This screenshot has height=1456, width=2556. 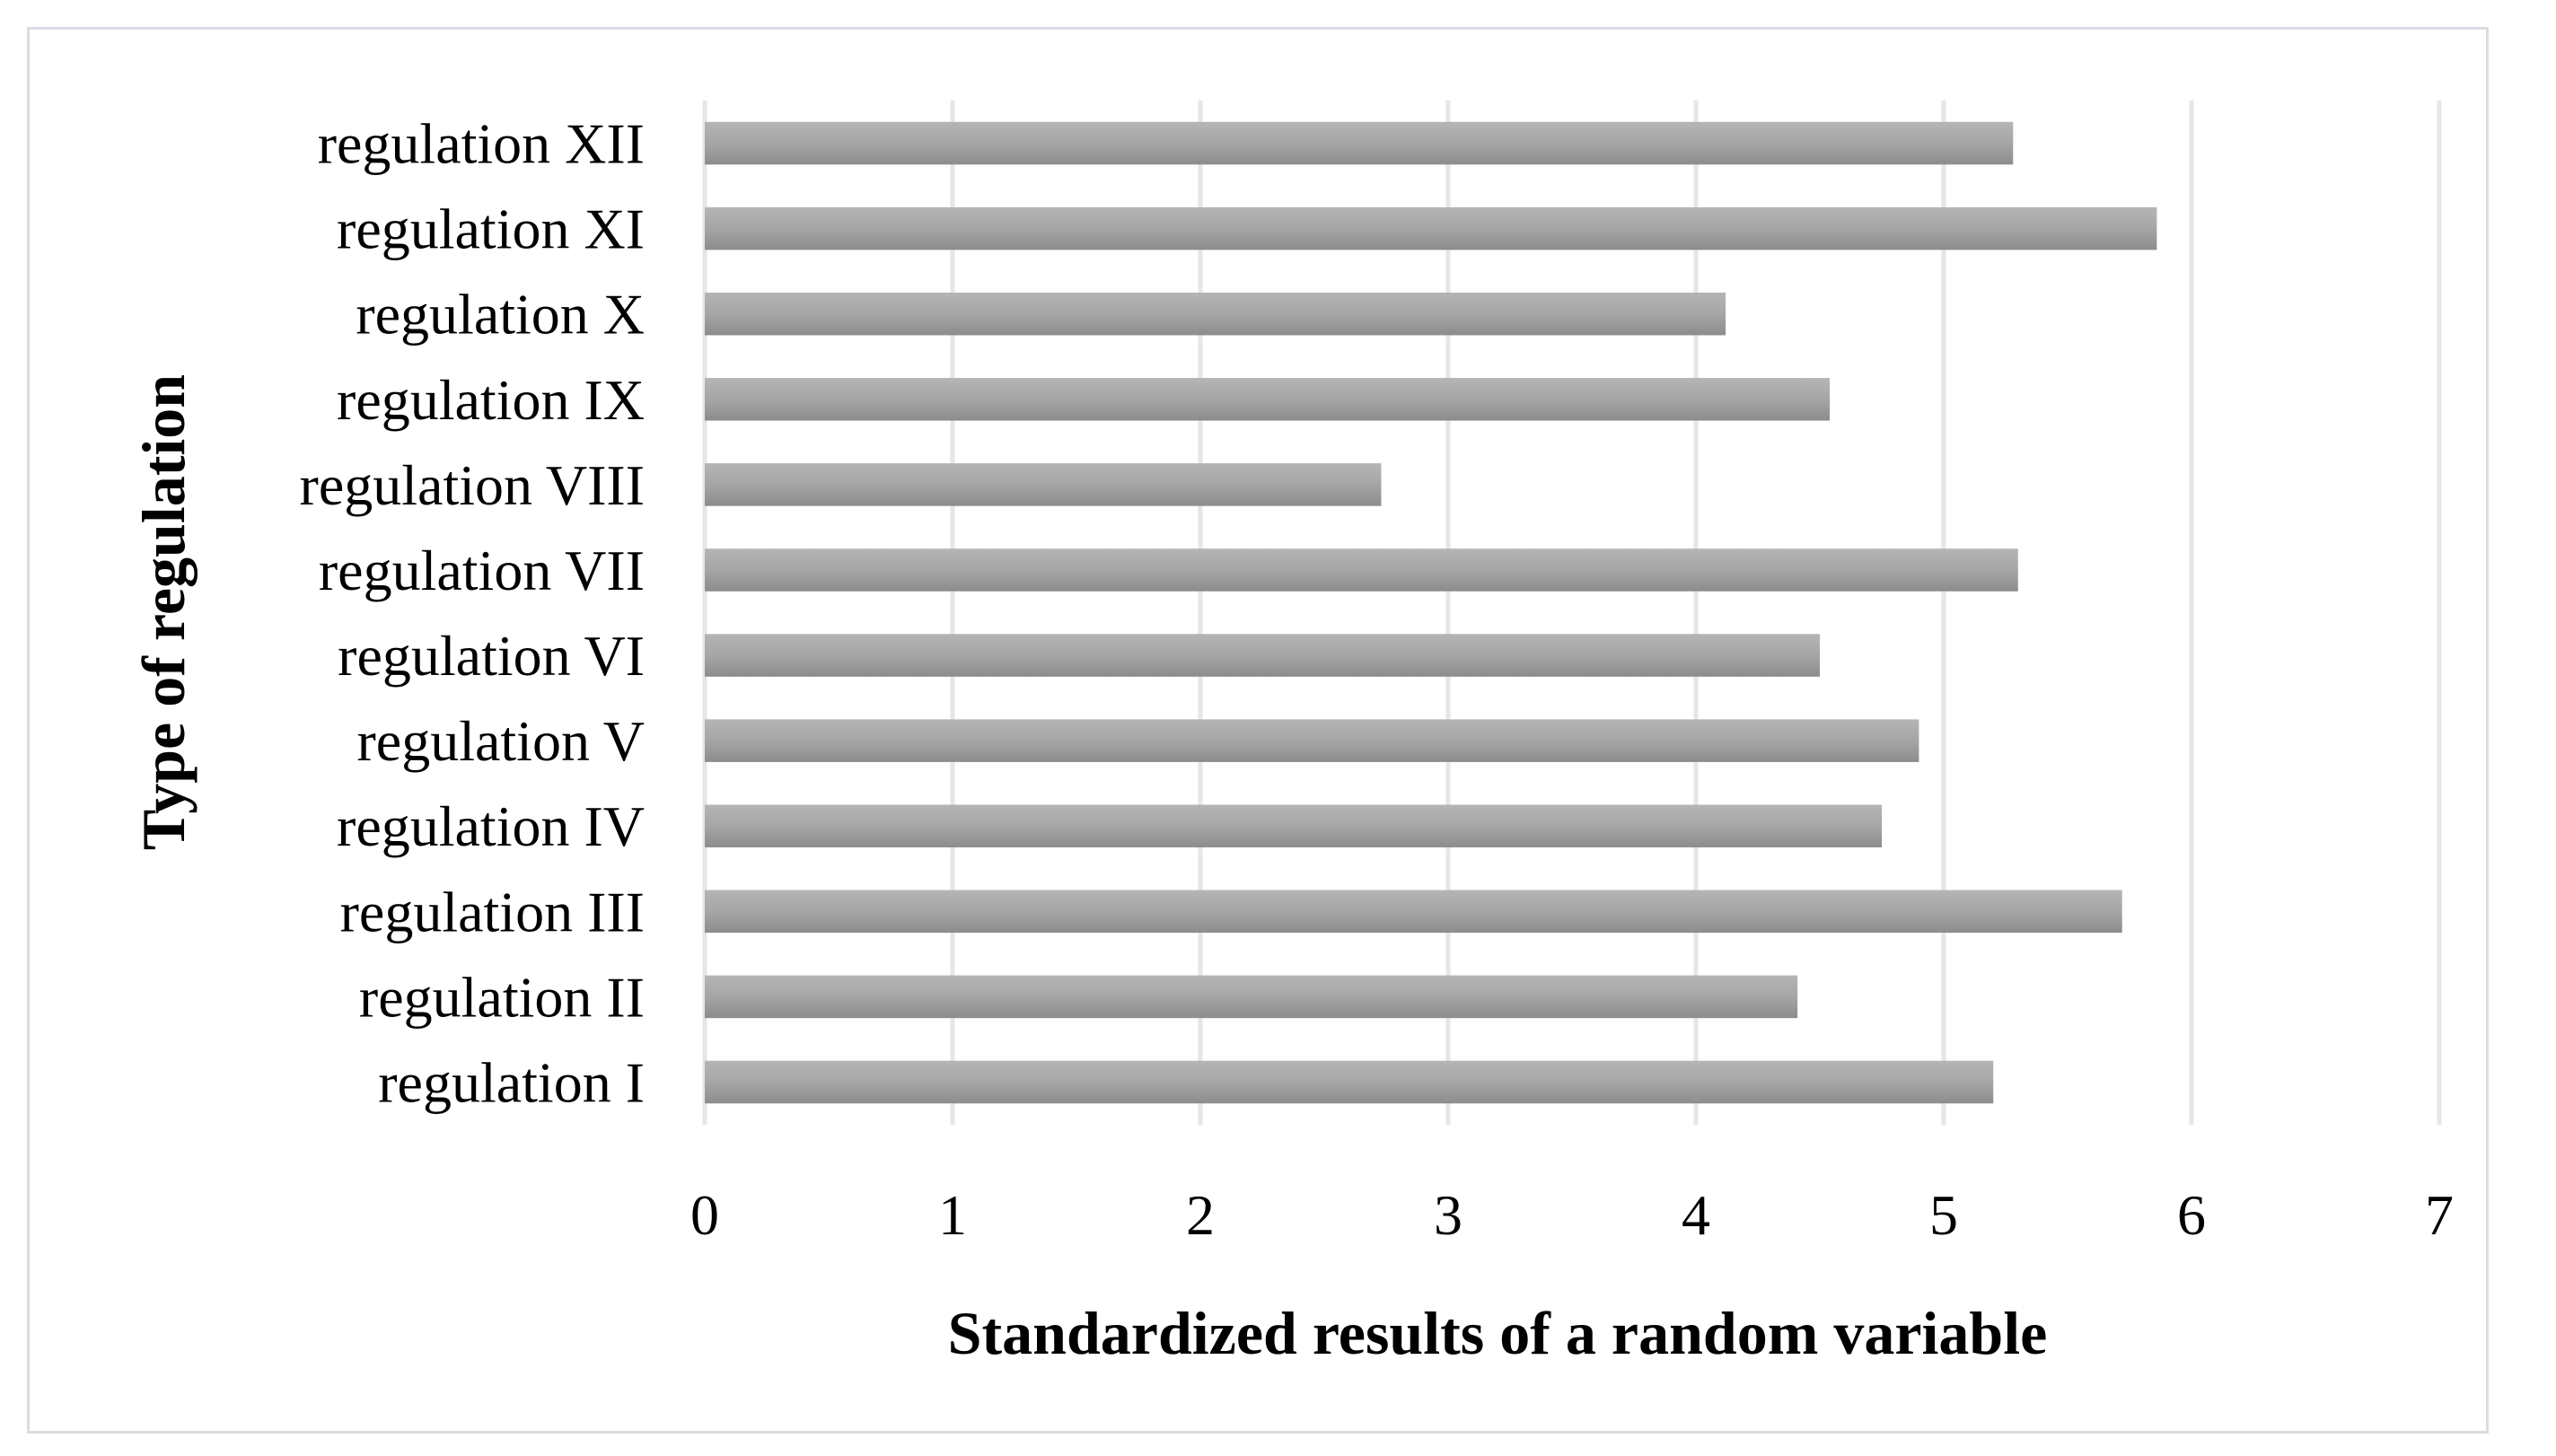 What do you see at coordinates (2440, 1215) in the screenshot?
I see `x-tick-label: 7` at bounding box center [2440, 1215].